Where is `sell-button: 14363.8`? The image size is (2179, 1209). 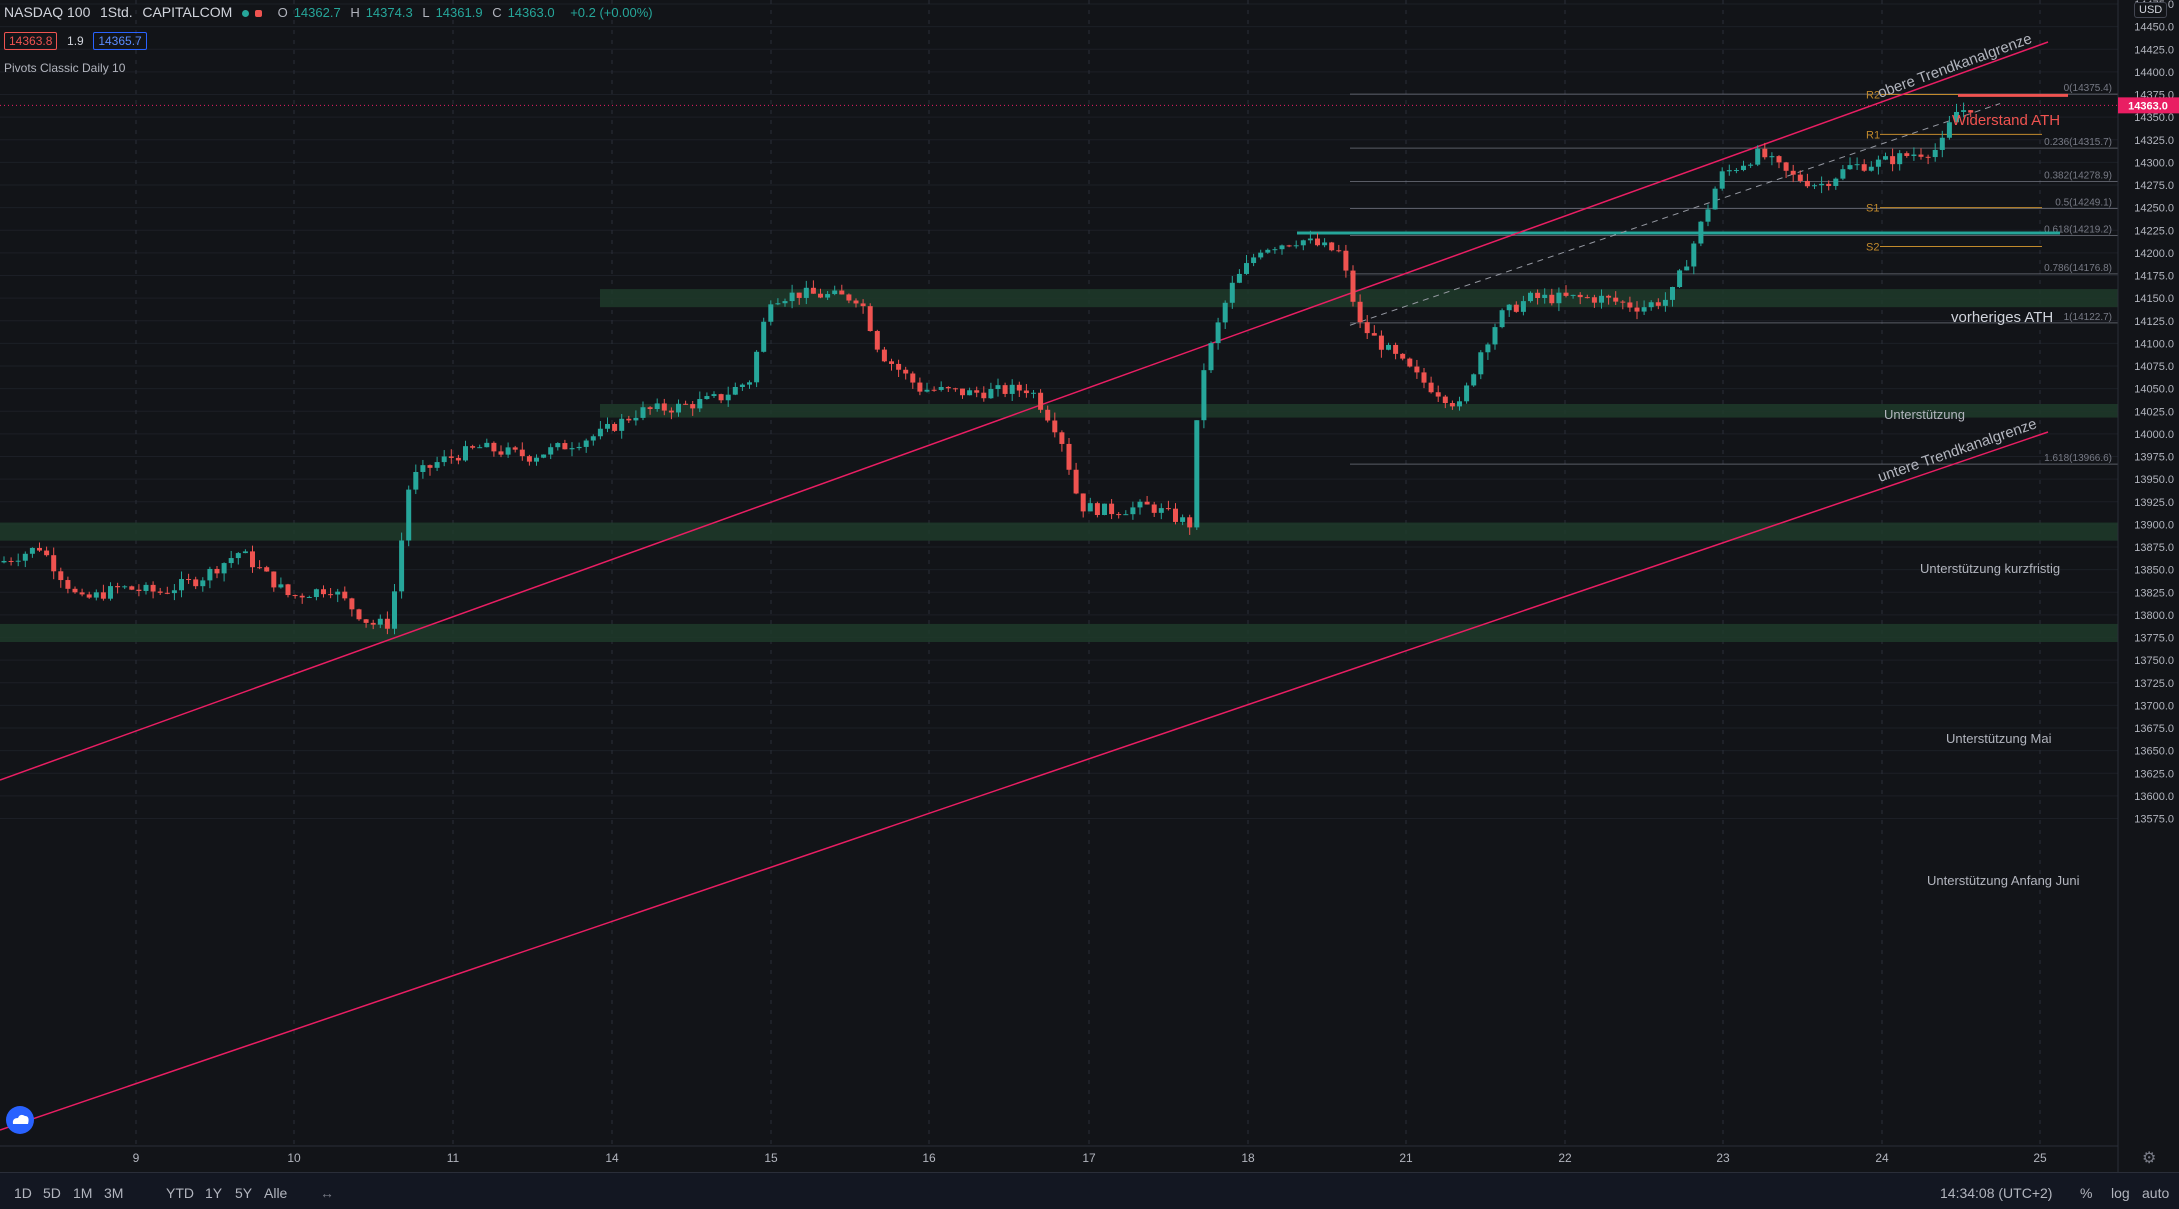
sell-button: 14363.8 is located at coordinates (31, 41).